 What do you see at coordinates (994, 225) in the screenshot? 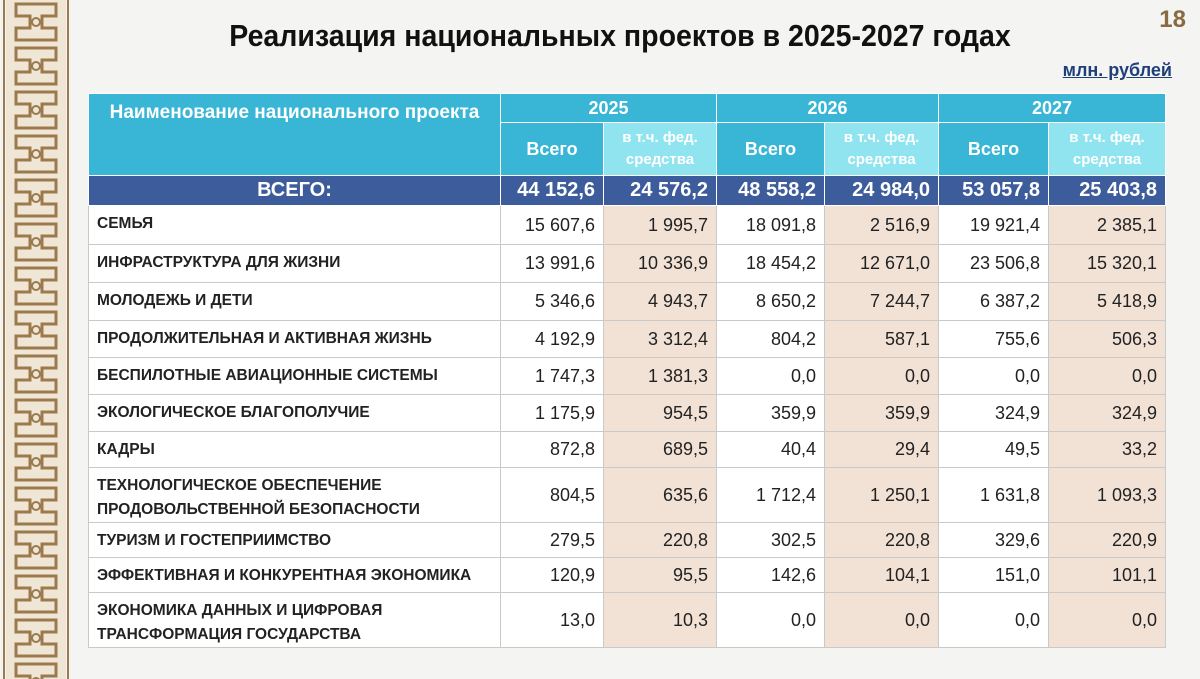
I see `project-value: 19 921,4` at bounding box center [994, 225].